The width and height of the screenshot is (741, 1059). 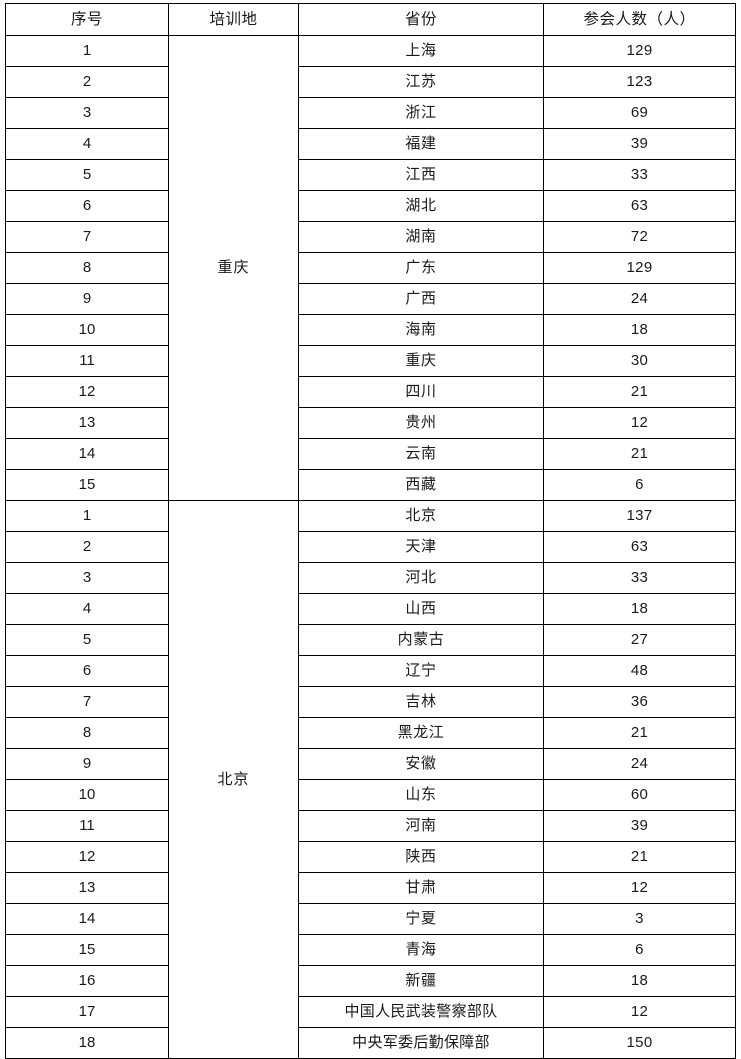 I want to click on table-row: 8 广东 129, so click(x=370, y=268).